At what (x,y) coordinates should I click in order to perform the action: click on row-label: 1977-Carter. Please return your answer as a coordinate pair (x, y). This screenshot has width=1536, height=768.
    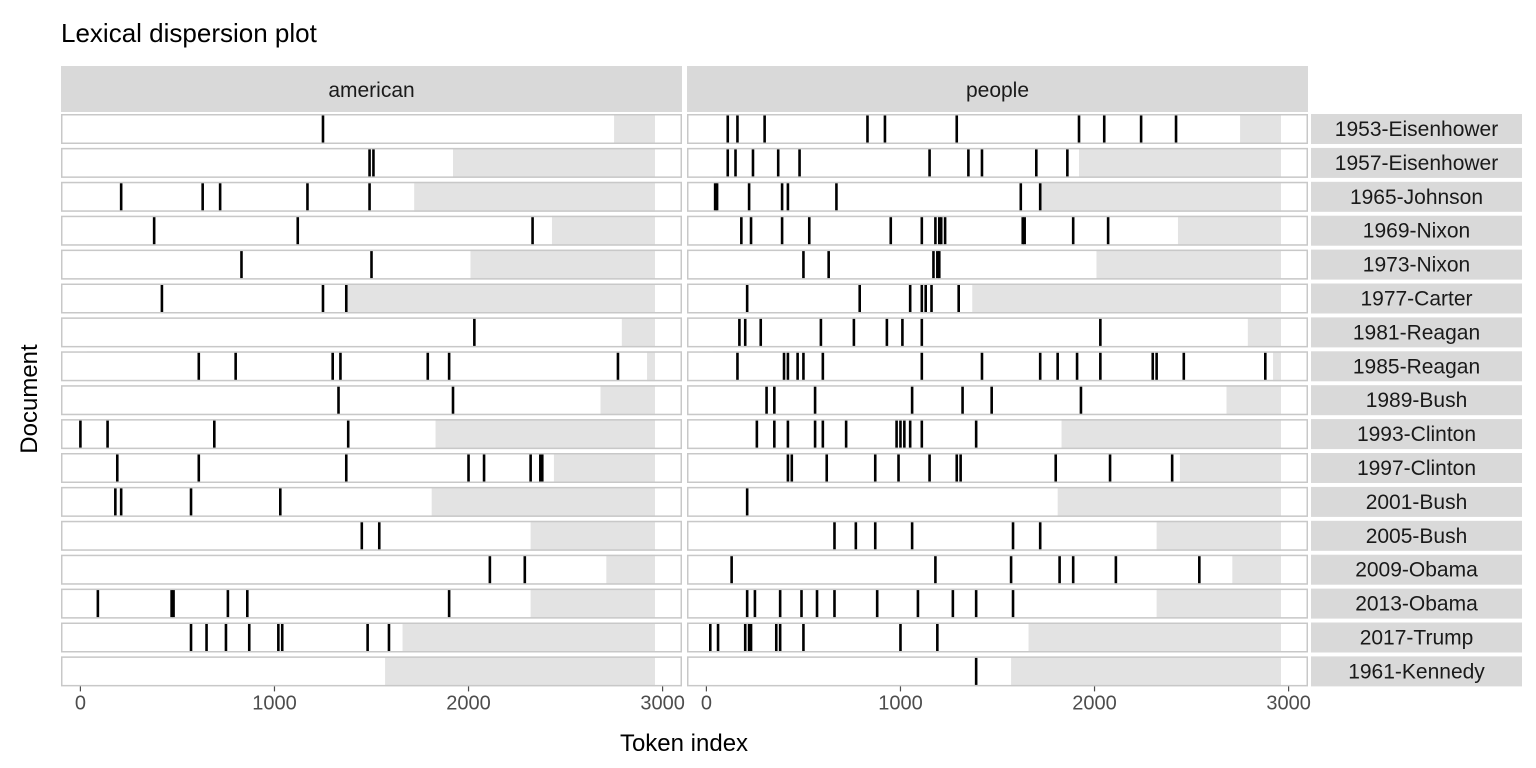
    Looking at the image, I should click on (1416, 299).